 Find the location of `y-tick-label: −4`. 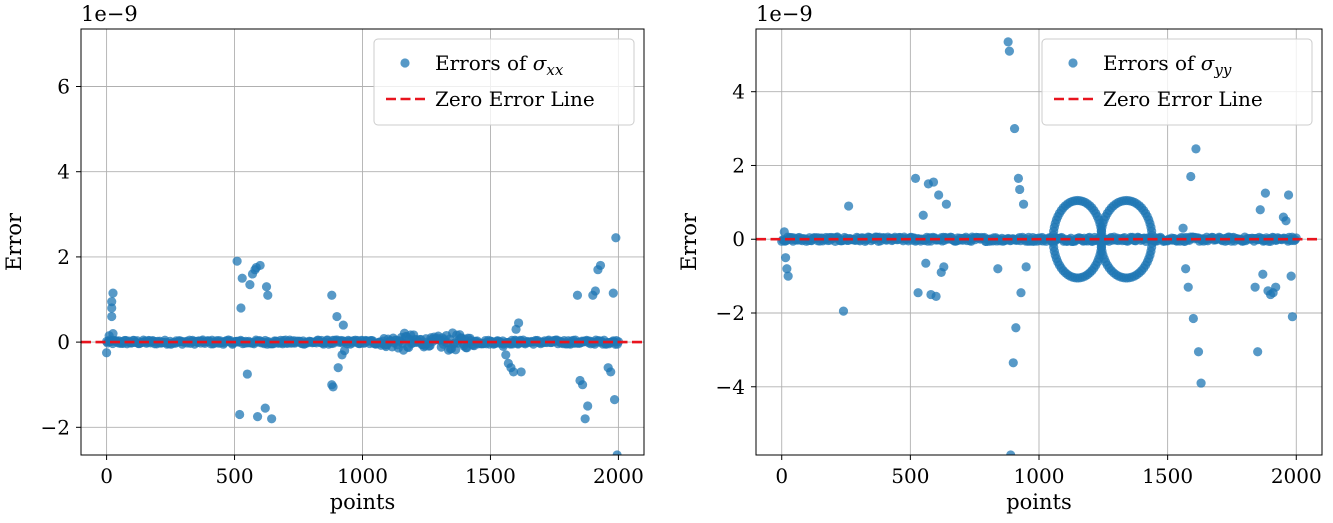

y-tick-label: −4 is located at coordinates (730, 387).